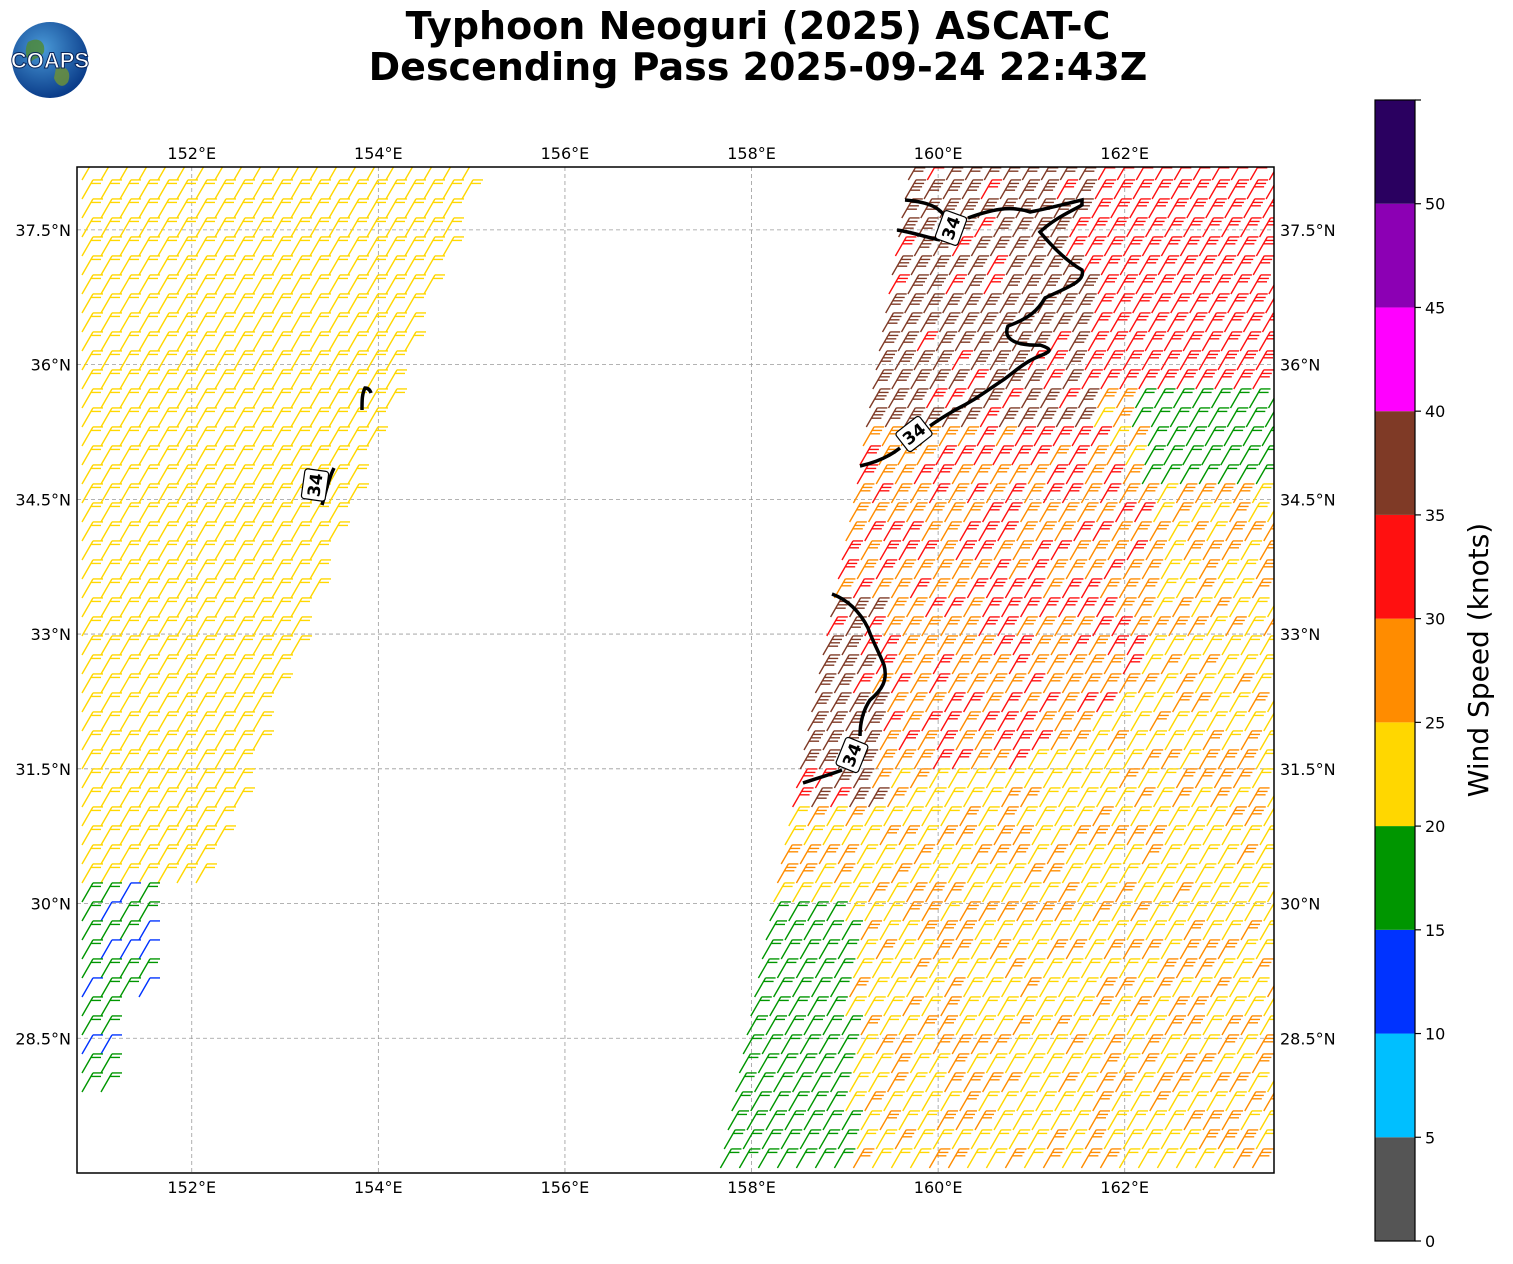 The height and width of the screenshot is (1264, 1513). Describe the element at coordinates (51, 634) in the screenshot. I see `lat-tick-left: 33°N` at that location.